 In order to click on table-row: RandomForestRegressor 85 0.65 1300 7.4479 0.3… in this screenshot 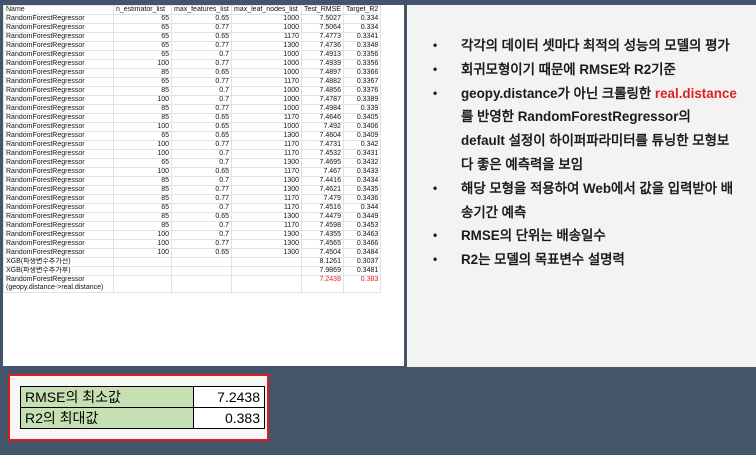, I will do `click(192, 217)`.